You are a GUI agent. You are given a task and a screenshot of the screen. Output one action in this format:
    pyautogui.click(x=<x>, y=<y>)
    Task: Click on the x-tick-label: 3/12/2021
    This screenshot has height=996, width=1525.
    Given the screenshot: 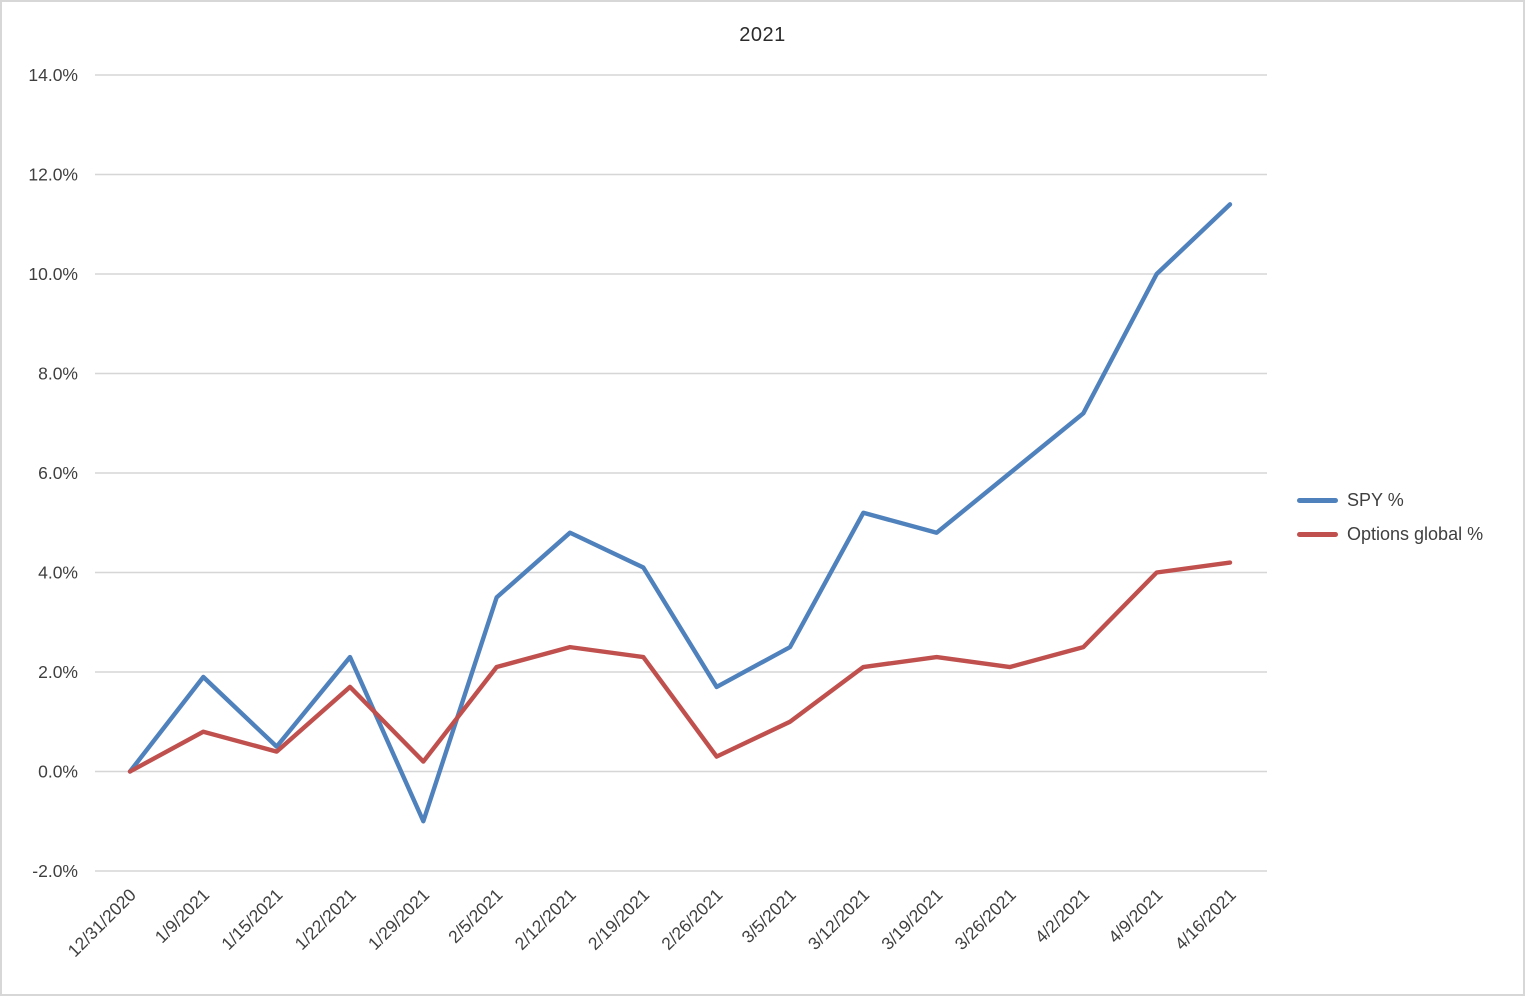 What is the action you would take?
    pyautogui.click(x=838, y=919)
    